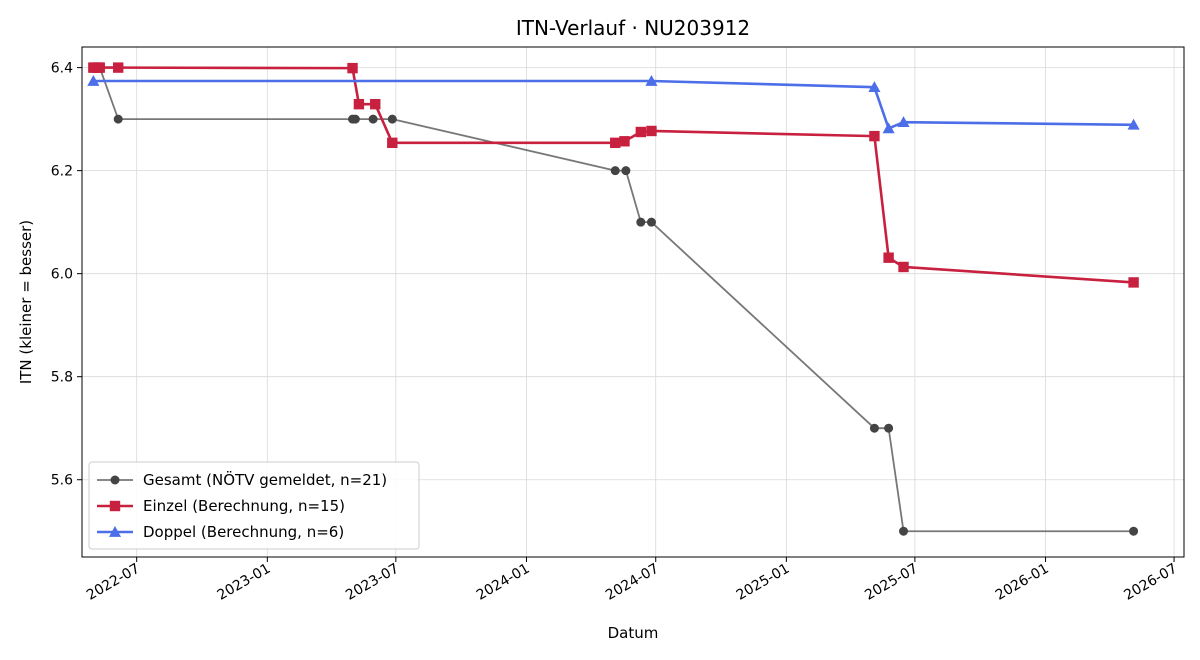 This screenshot has width=1200, height=660. I want to click on legend-item: Gesamt (NÖTV gemeldet, n=21), so click(242, 479).